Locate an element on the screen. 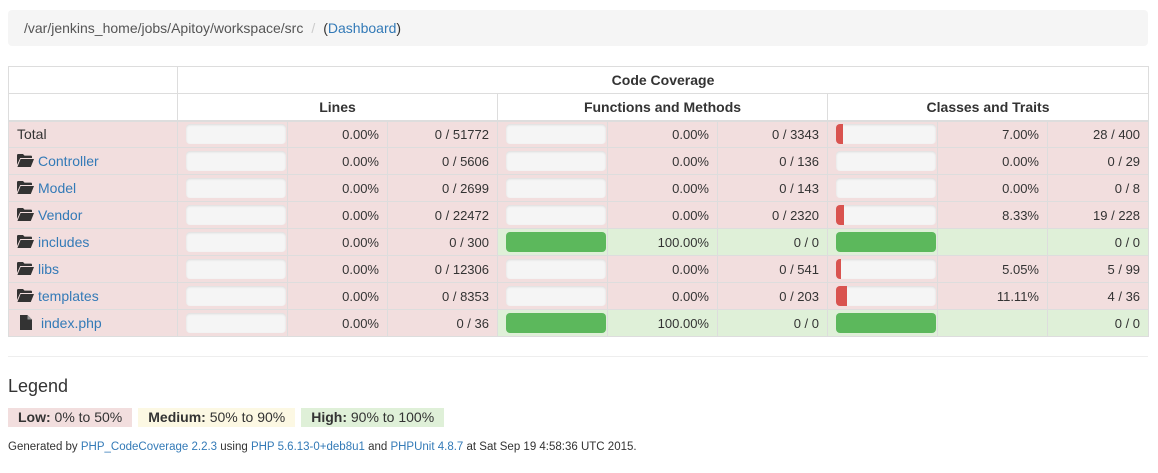 The image size is (1158, 473). row-label: Total is located at coordinates (32, 134).